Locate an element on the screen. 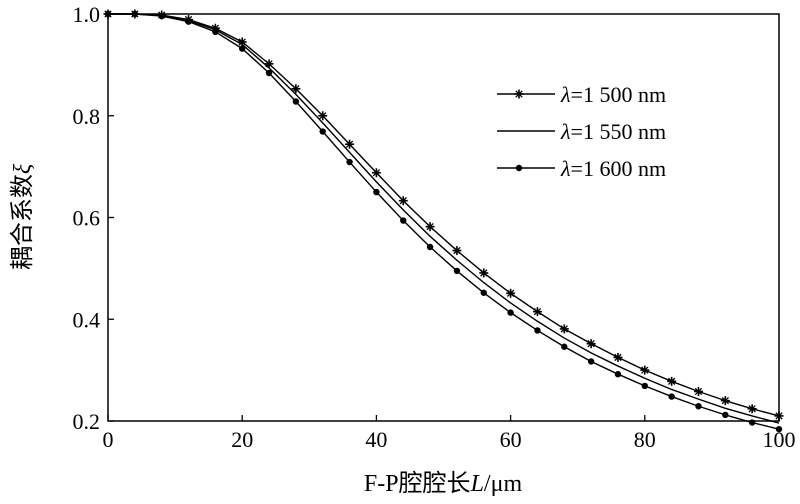  legend-label: λ=1 550 nm is located at coordinates (613, 131).